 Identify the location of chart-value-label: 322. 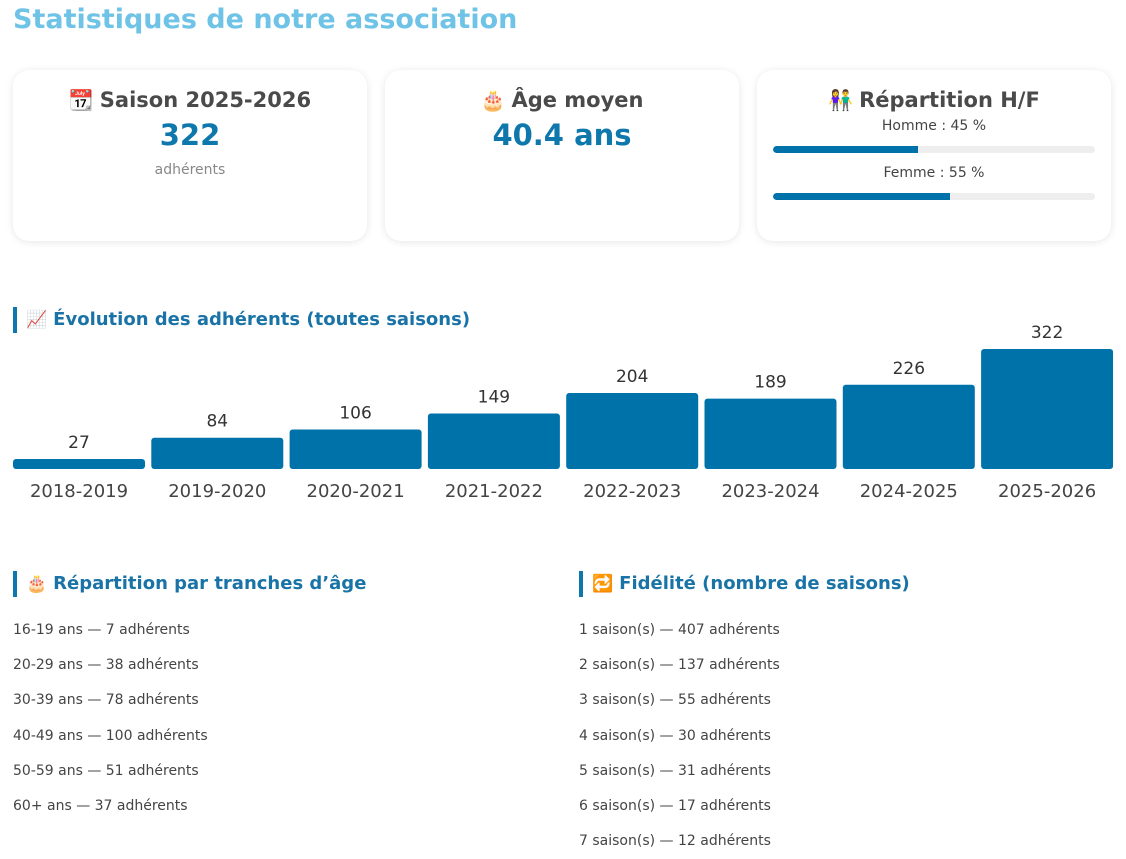
(1047, 333).